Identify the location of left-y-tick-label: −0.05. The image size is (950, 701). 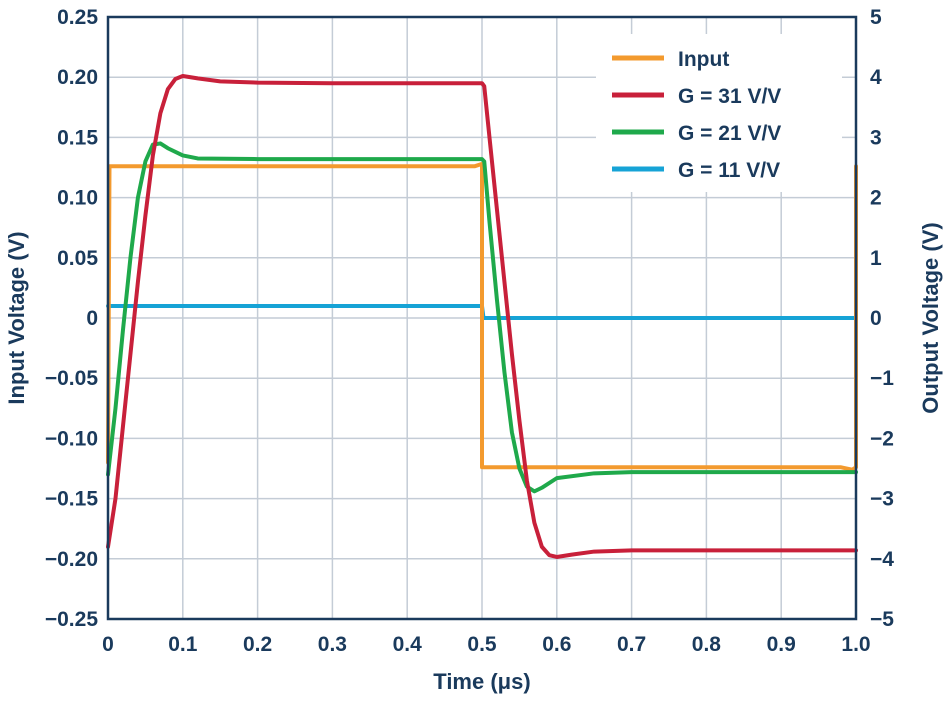
(71, 378).